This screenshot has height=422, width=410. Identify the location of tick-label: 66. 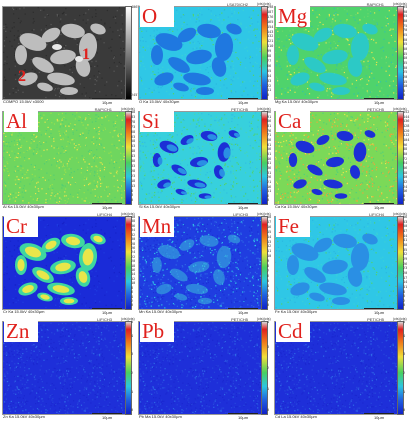
(269, 65).